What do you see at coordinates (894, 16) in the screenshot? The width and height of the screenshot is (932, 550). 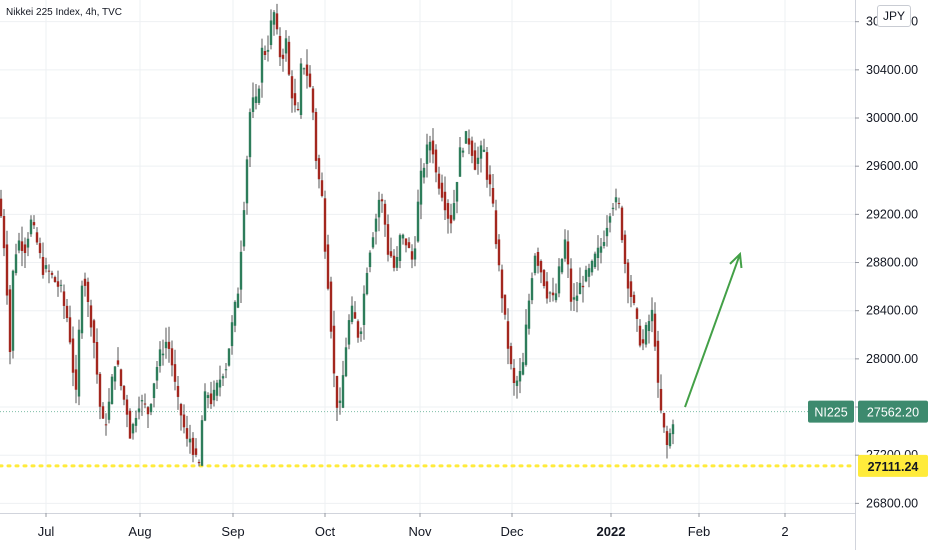 I see `currency-button: JPY` at bounding box center [894, 16].